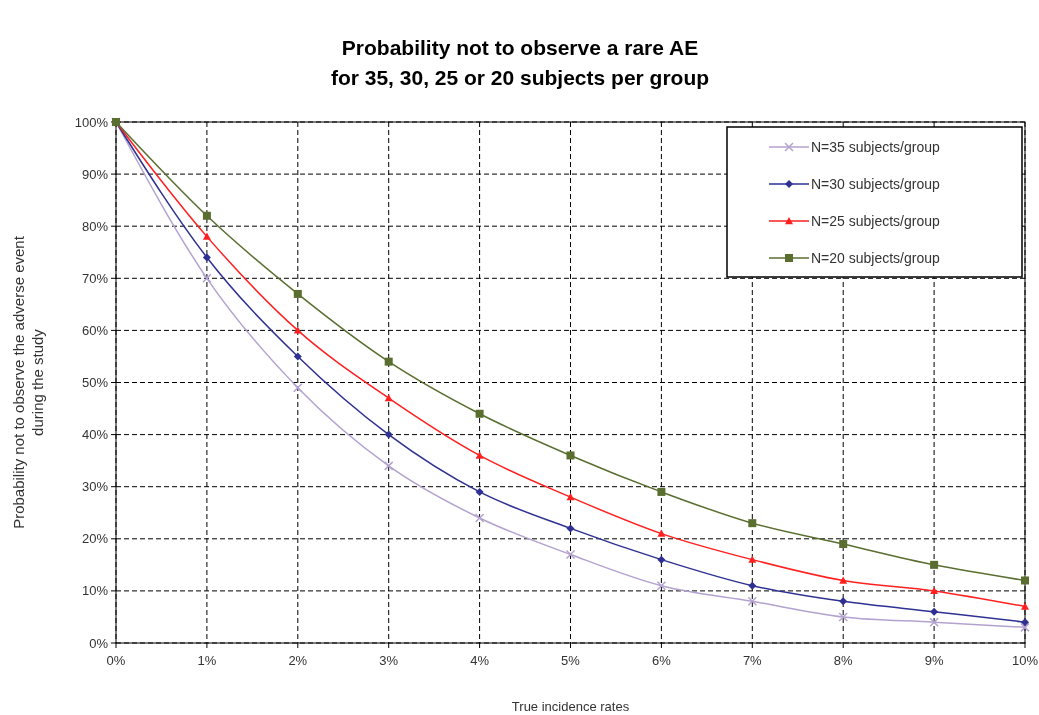  Describe the element at coordinates (95, 174) in the screenshot. I see `y-tick-label: 90%` at that location.